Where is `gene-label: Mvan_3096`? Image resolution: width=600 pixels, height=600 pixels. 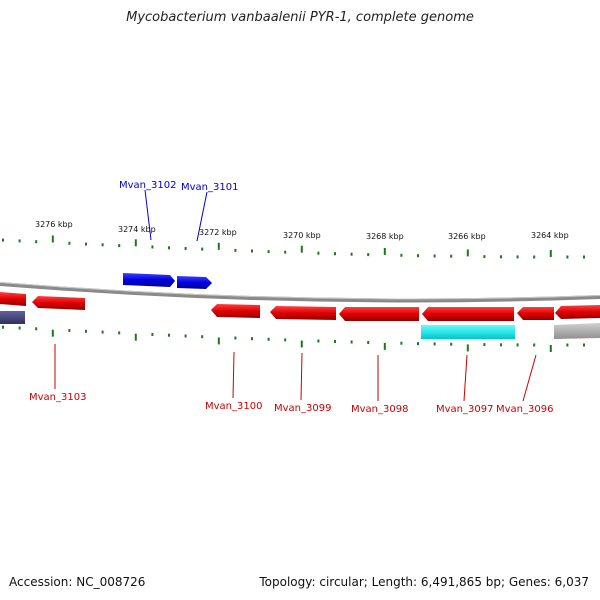 gene-label: Mvan_3096 is located at coordinates (524, 409).